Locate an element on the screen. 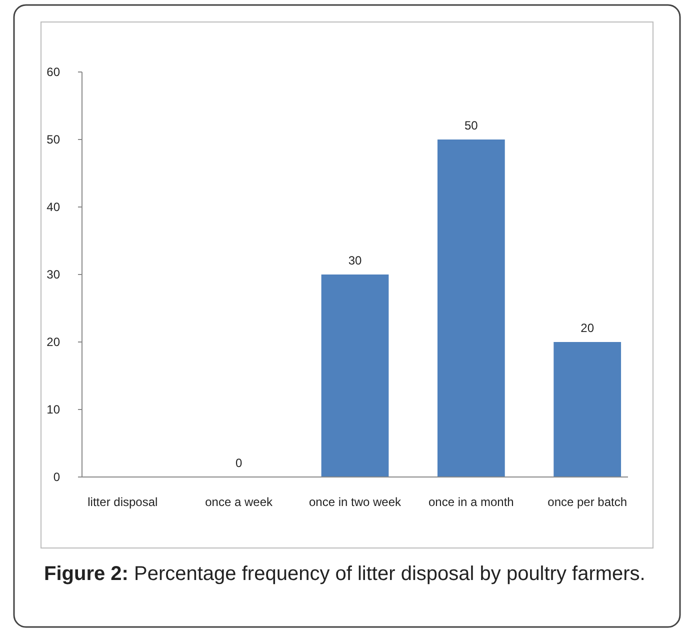 The width and height of the screenshot is (685, 632). x-tick-label: once per batch is located at coordinates (588, 502).